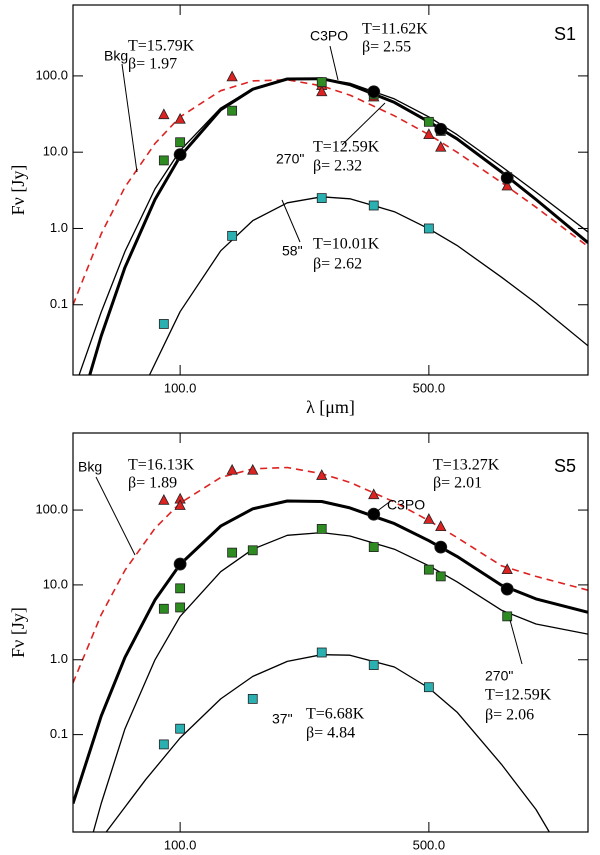  Describe the element at coordinates (337, 264) in the screenshot. I see `annotation: β= 2.62` at that location.